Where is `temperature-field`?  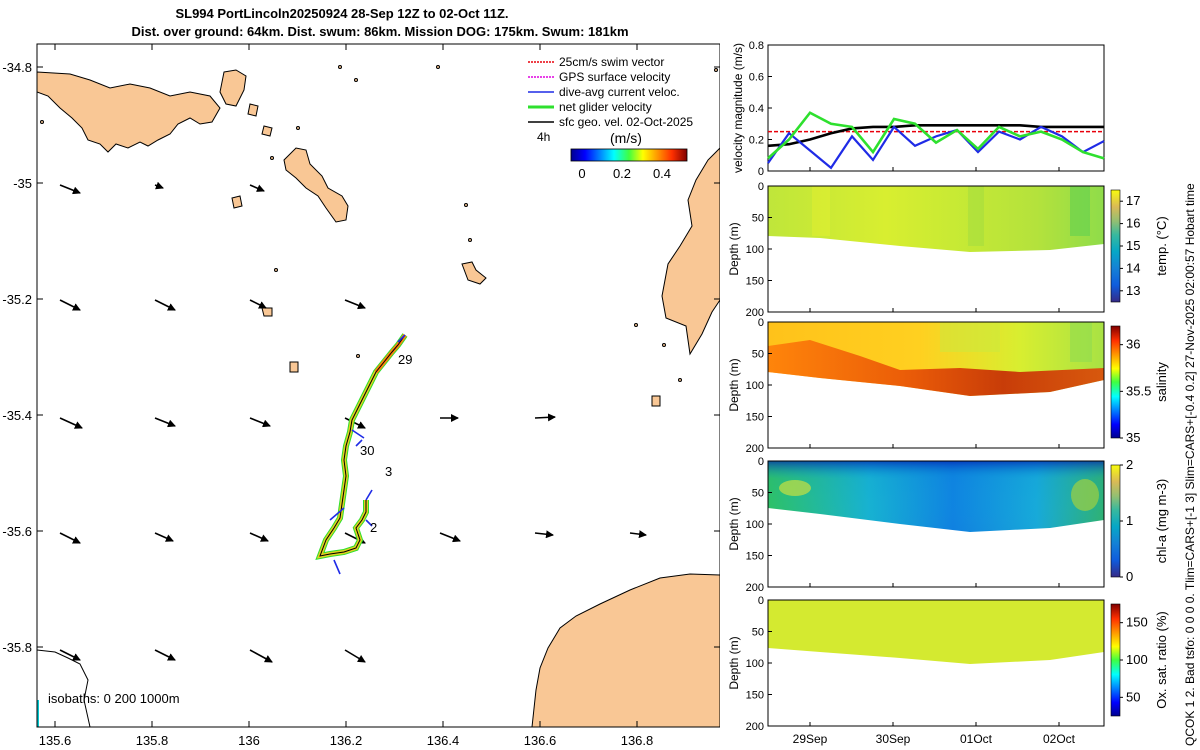 temperature-field is located at coordinates (936, 219).